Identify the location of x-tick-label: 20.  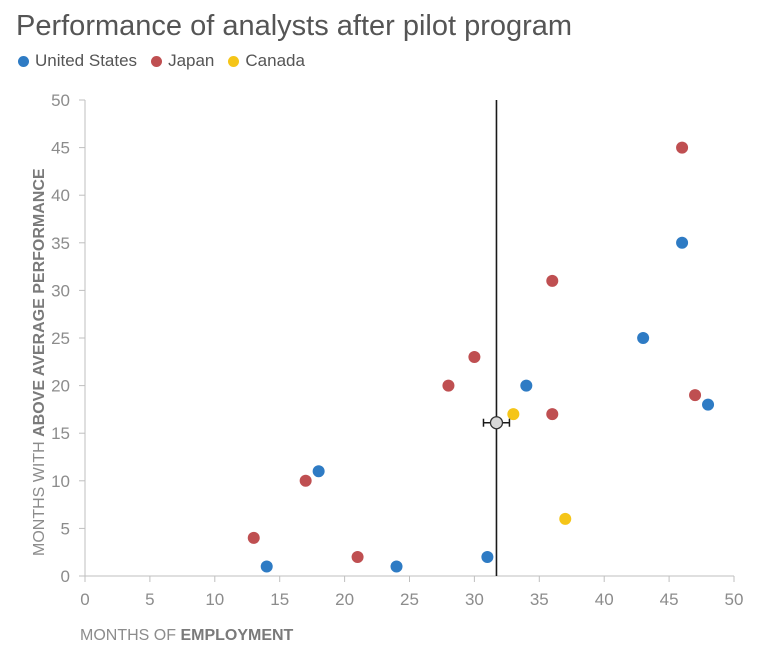
(344, 599).